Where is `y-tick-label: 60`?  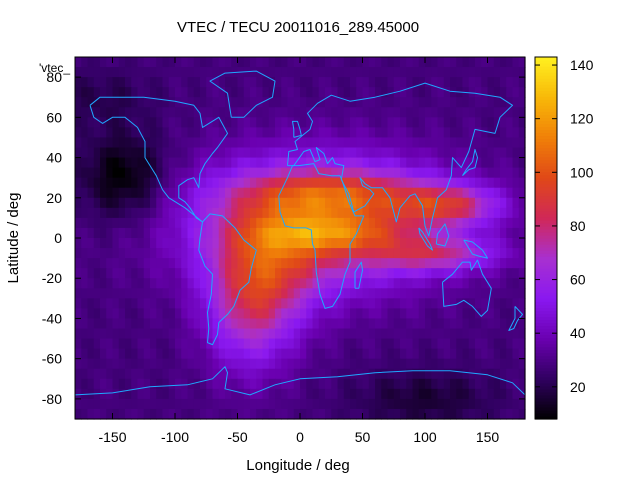 y-tick-label: 60 is located at coordinates (54, 117).